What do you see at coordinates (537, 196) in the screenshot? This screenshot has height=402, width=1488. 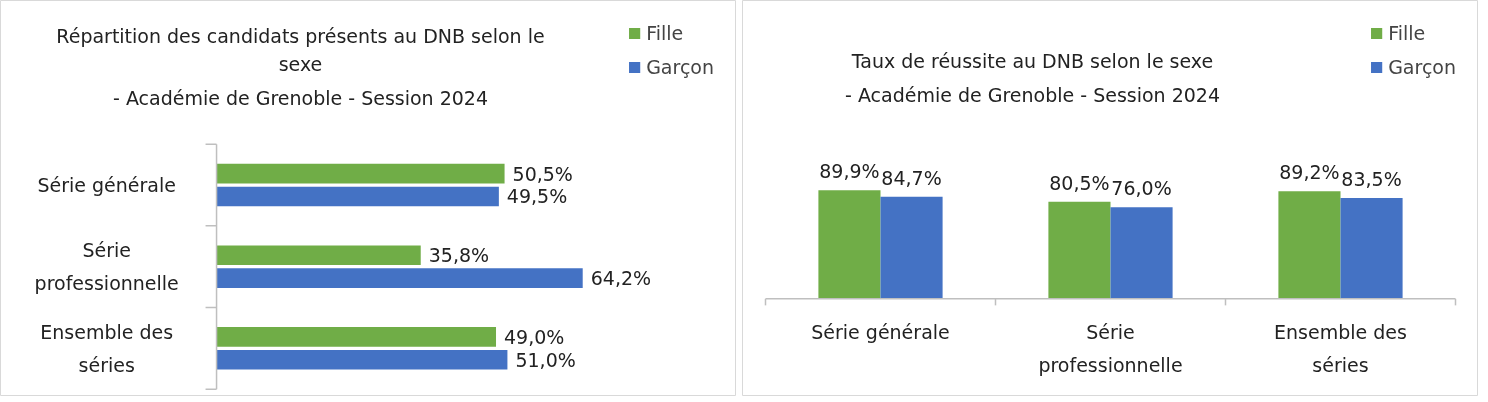 I see `data-label: 49,5%` at bounding box center [537, 196].